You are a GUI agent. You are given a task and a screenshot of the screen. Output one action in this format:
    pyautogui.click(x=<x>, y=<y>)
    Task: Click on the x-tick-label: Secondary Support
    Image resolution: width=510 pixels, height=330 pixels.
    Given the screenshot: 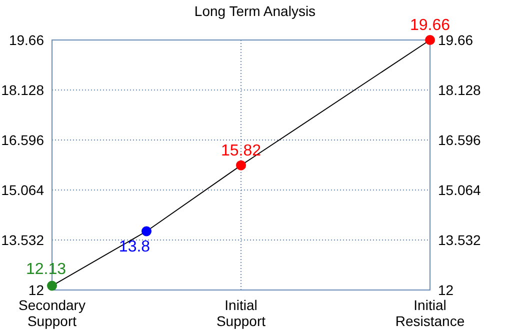 What is the action you would take?
    pyautogui.click(x=52, y=313)
    